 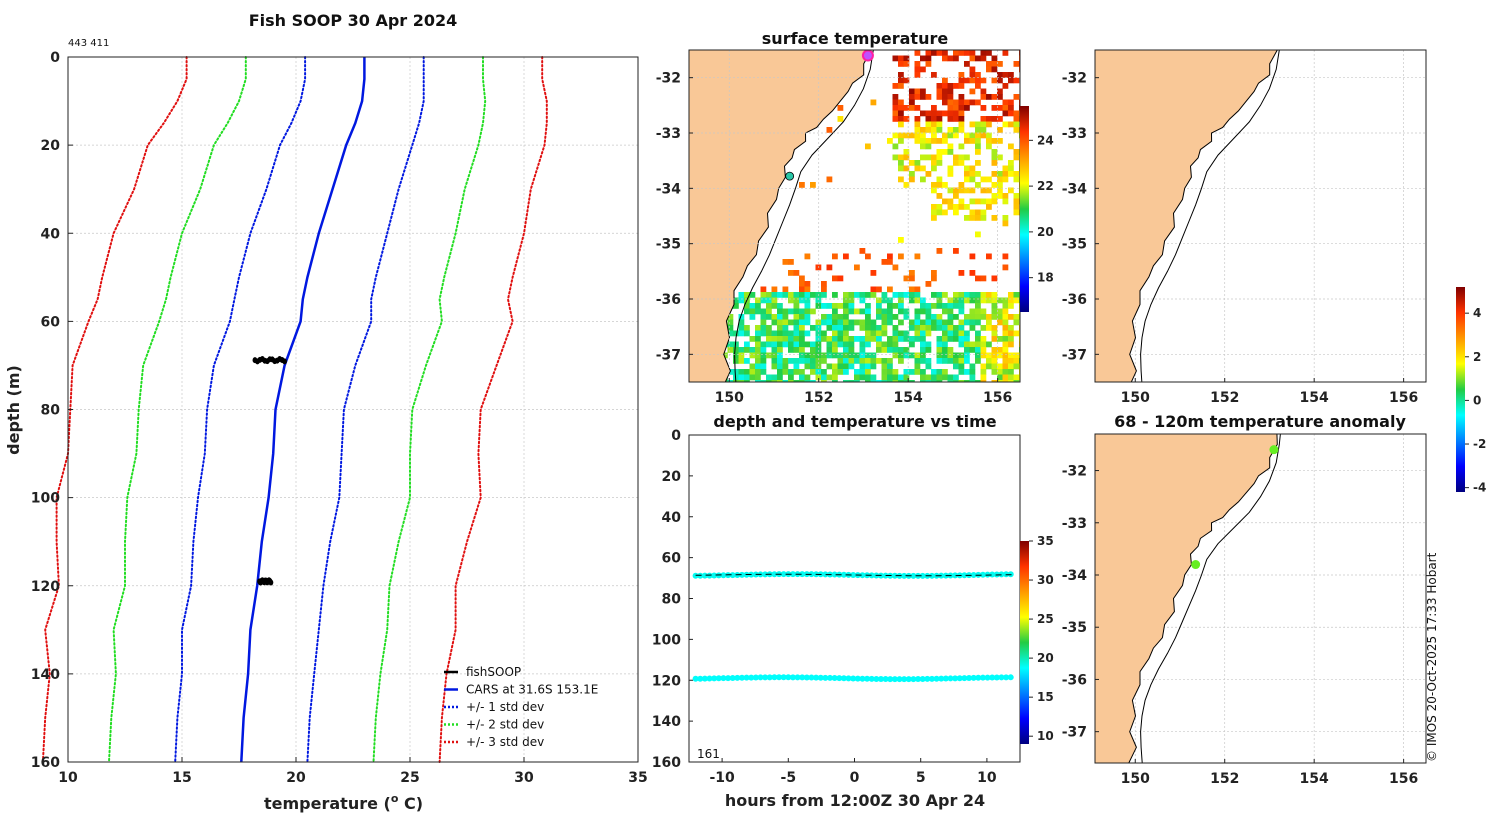 I want to click on profile-x-tick-label: 30, so click(x=524, y=778).